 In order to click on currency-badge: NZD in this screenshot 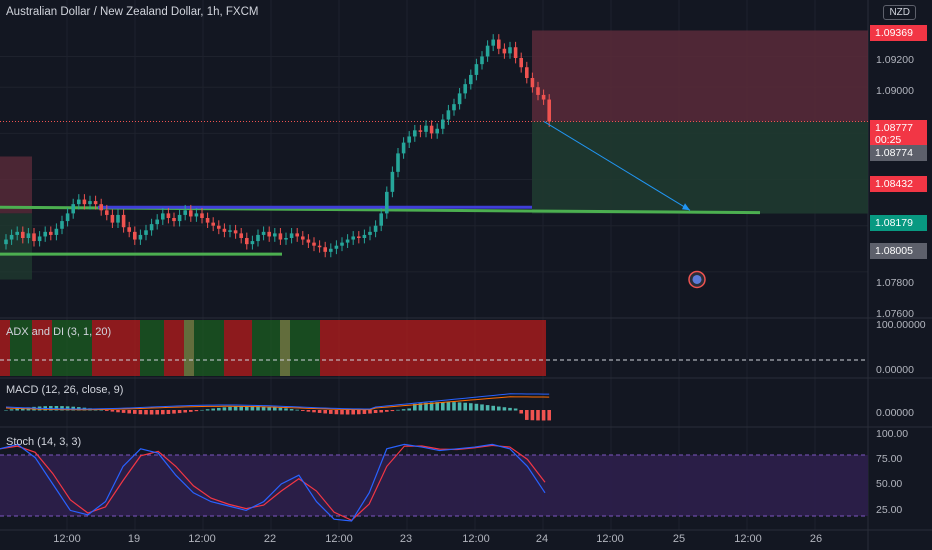, I will do `click(899, 12)`.